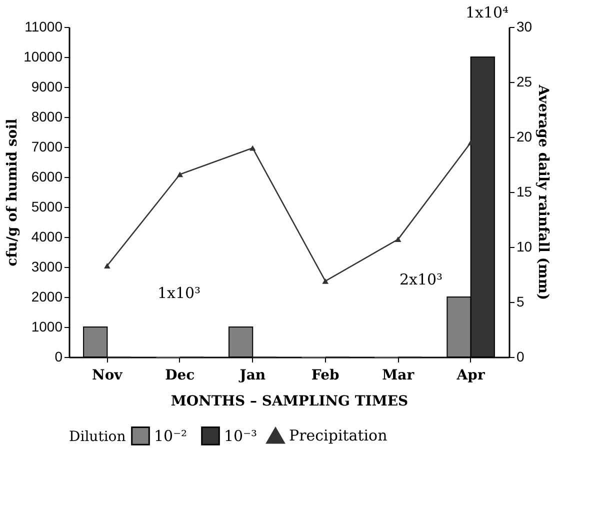 This screenshot has width=605, height=511. Describe the element at coordinates (47, 296) in the screenshot. I see `y-tick-label: 2000` at that location.